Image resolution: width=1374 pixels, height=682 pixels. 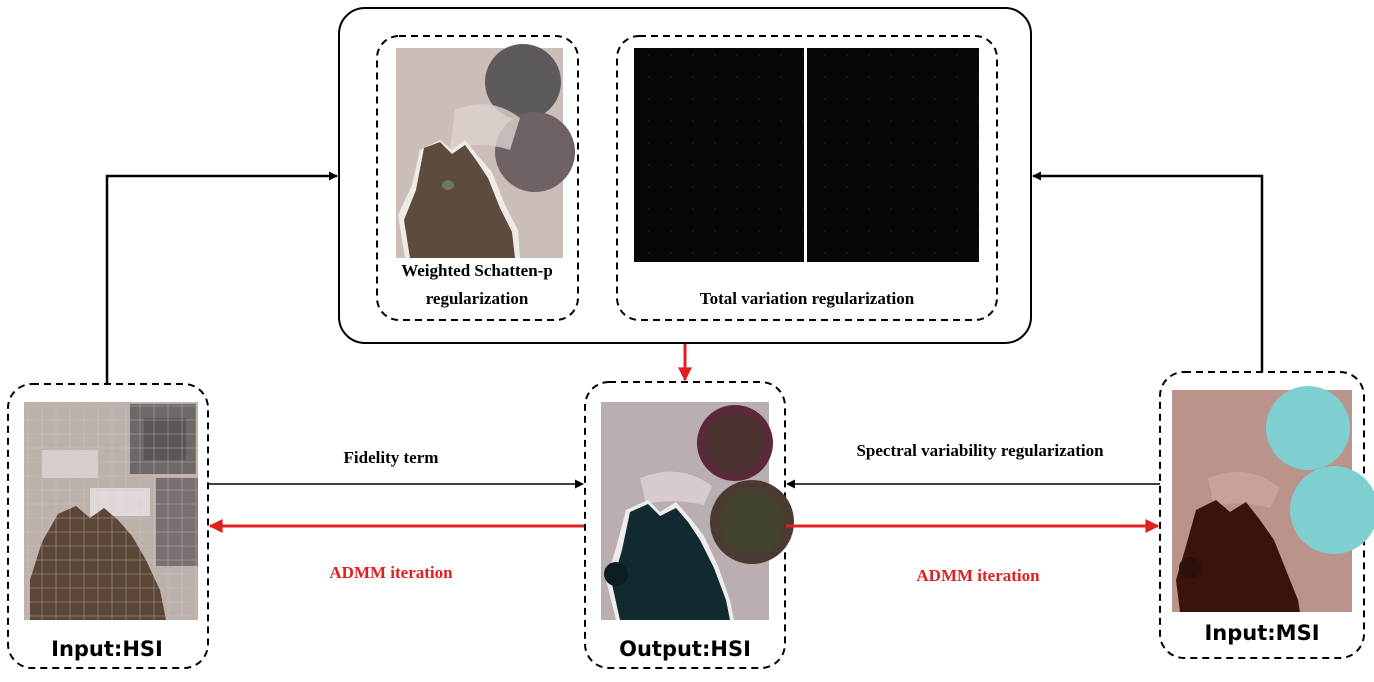 I want to click on admm-left-label: ADMM iteration, so click(x=391, y=572).